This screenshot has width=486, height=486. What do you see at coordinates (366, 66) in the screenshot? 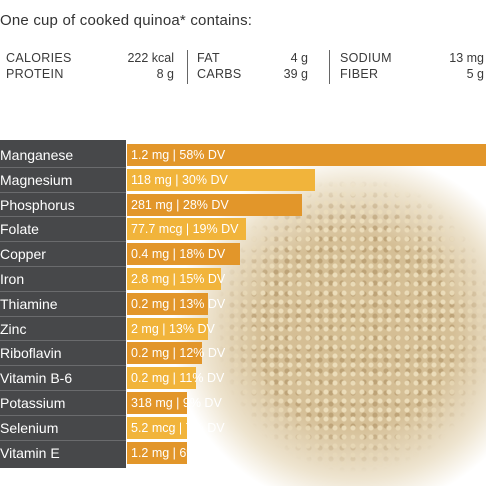
I see `summary-labels-col-3: SODIUM FIBER` at bounding box center [366, 66].